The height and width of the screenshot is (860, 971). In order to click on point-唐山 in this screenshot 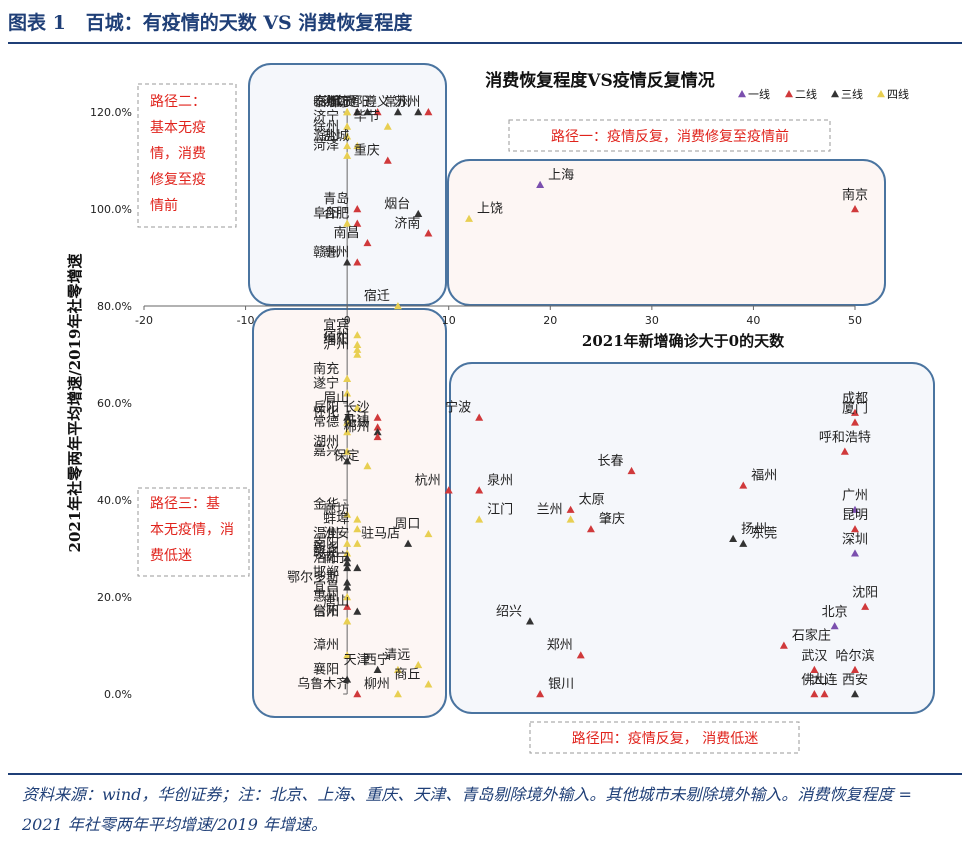, I will do `click(357, 611)`.